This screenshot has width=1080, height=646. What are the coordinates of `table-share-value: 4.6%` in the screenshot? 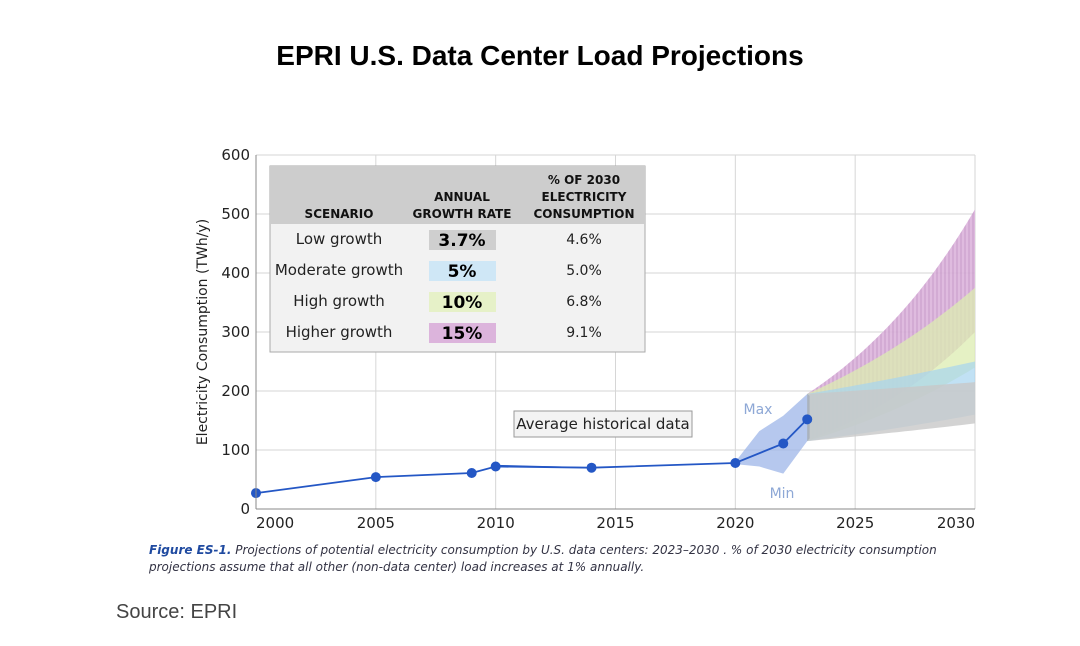 It's located at (584, 240).